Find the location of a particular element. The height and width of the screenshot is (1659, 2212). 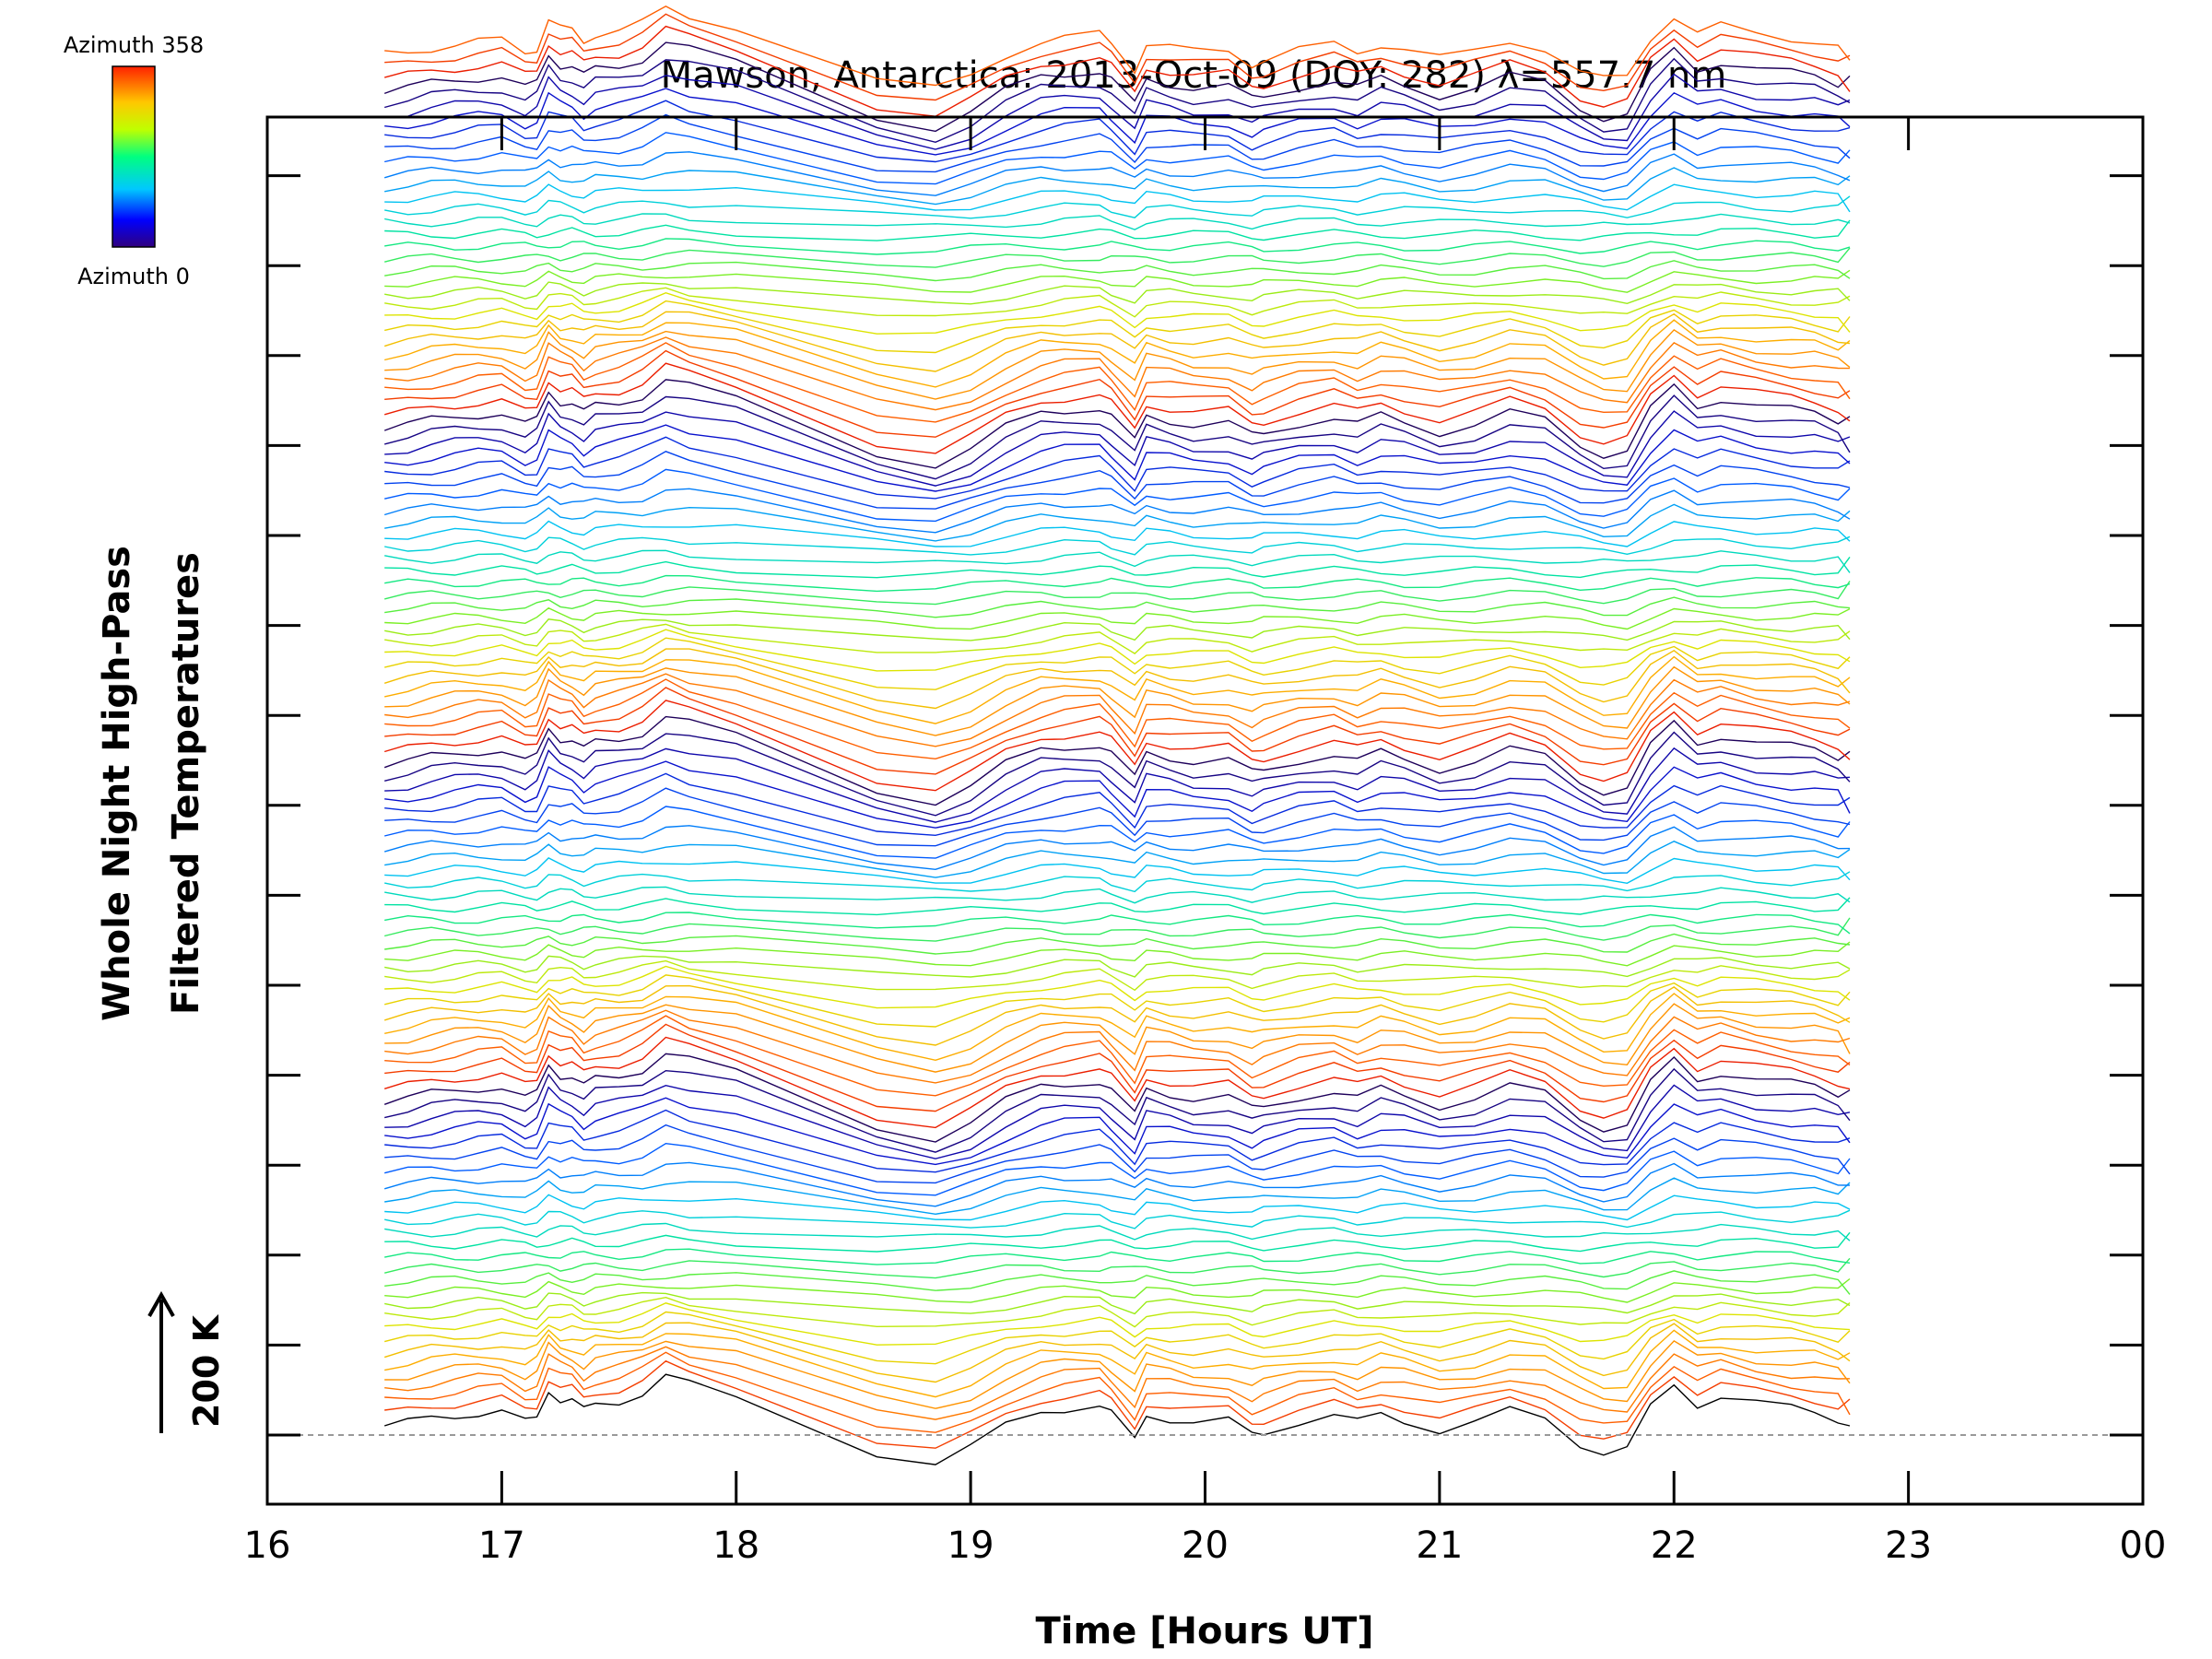

x-tick-label: 22 is located at coordinates (1674, 1545).